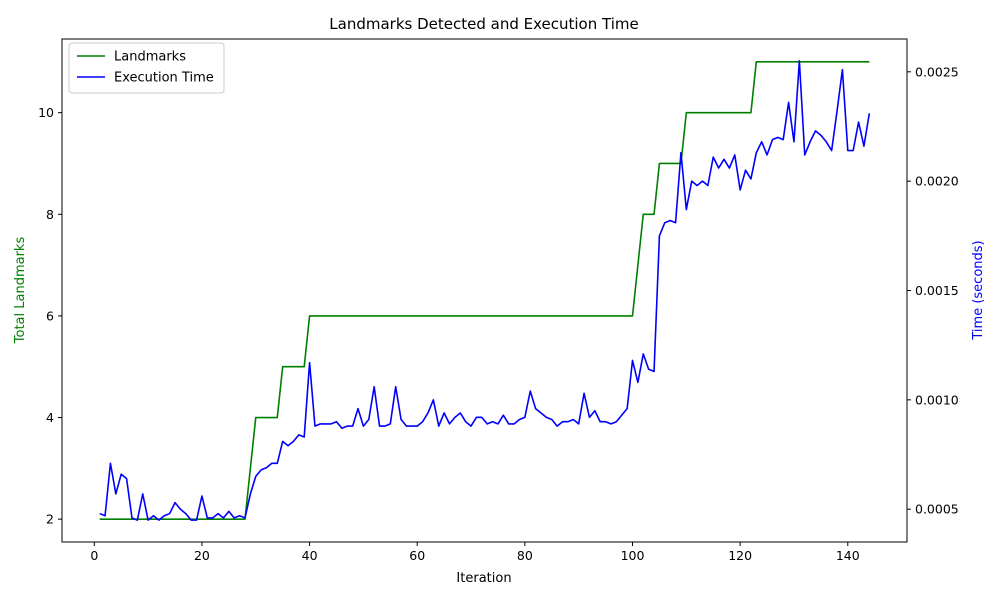 This screenshot has height=600, width=1000. What do you see at coordinates (50, 214) in the screenshot?
I see `y-left-tick-label: 8` at bounding box center [50, 214].